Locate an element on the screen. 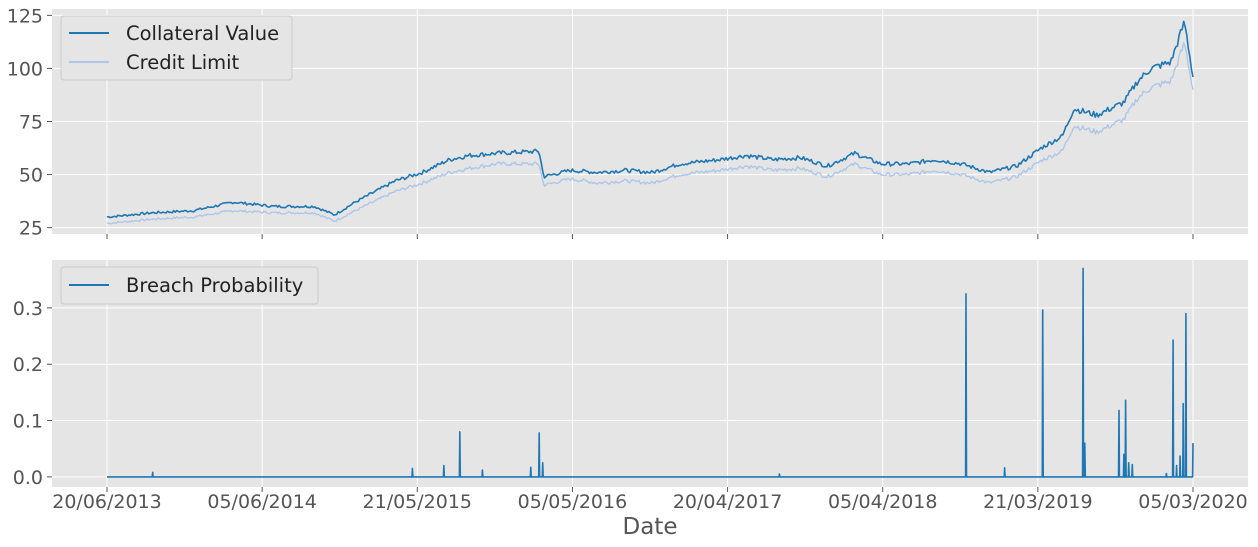 Image resolution: width=1258 pixels, height=547 pixels. x-tick-label: 05/03/2020 is located at coordinates (1193, 502).